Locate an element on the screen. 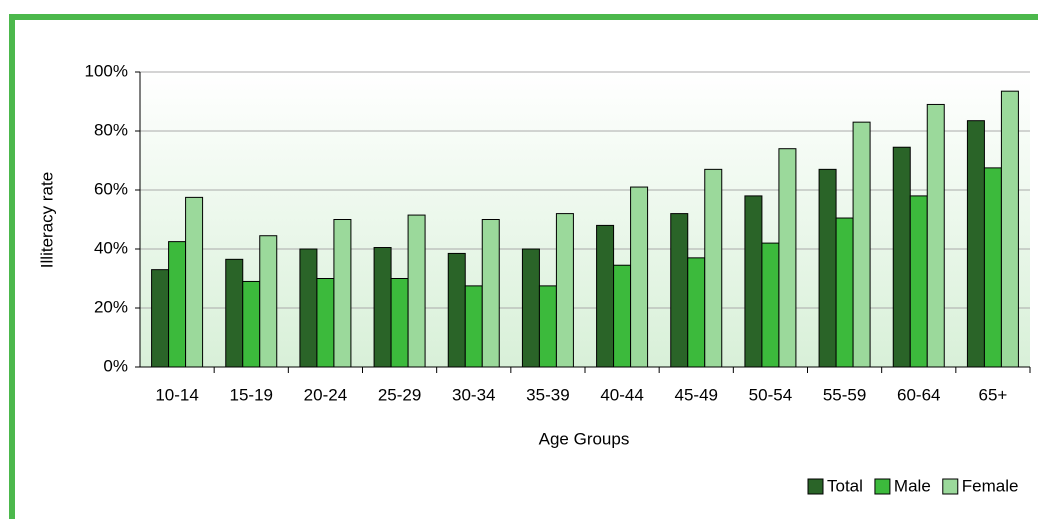 The width and height of the screenshot is (1038, 519). y-tick-label: 80% is located at coordinates (111, 129).